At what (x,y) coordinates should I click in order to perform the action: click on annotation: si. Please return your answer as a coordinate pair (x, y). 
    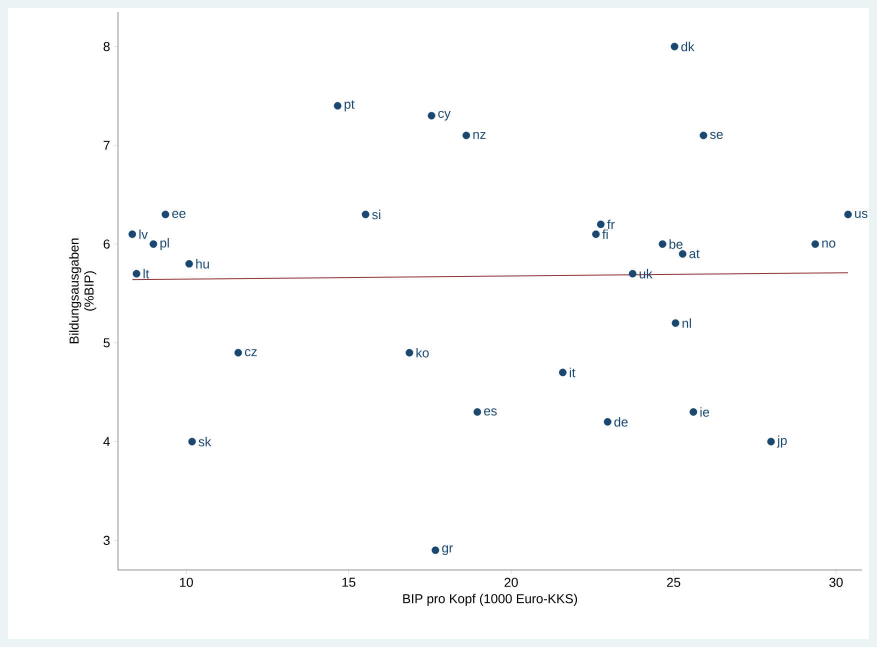
    Looking at the image, I should click on (376, 215).